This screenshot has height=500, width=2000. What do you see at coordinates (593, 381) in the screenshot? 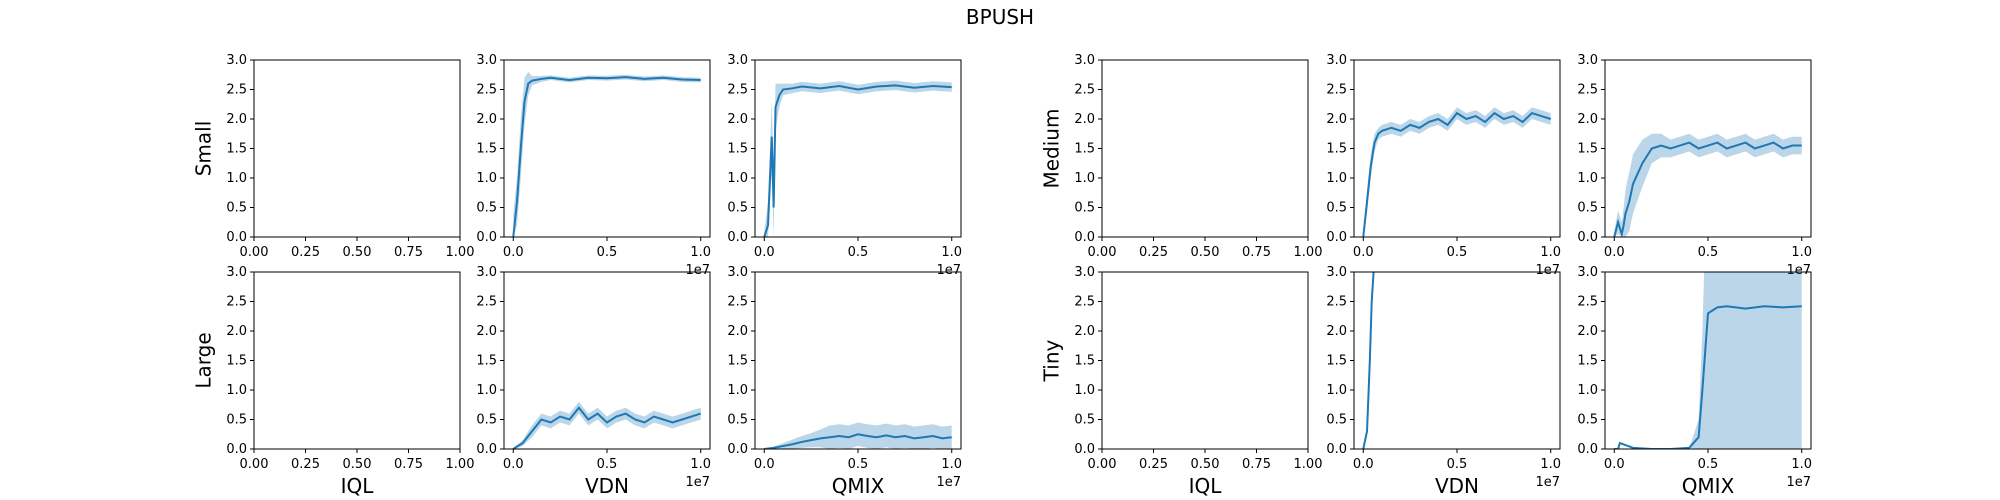
I see `panel-large-vdn: 0.0 0.5 1.0 1.5 2.0 2.5 3.0 0.0 0.5 1.0 1e7 VDN` at bounding box center [593, 381].